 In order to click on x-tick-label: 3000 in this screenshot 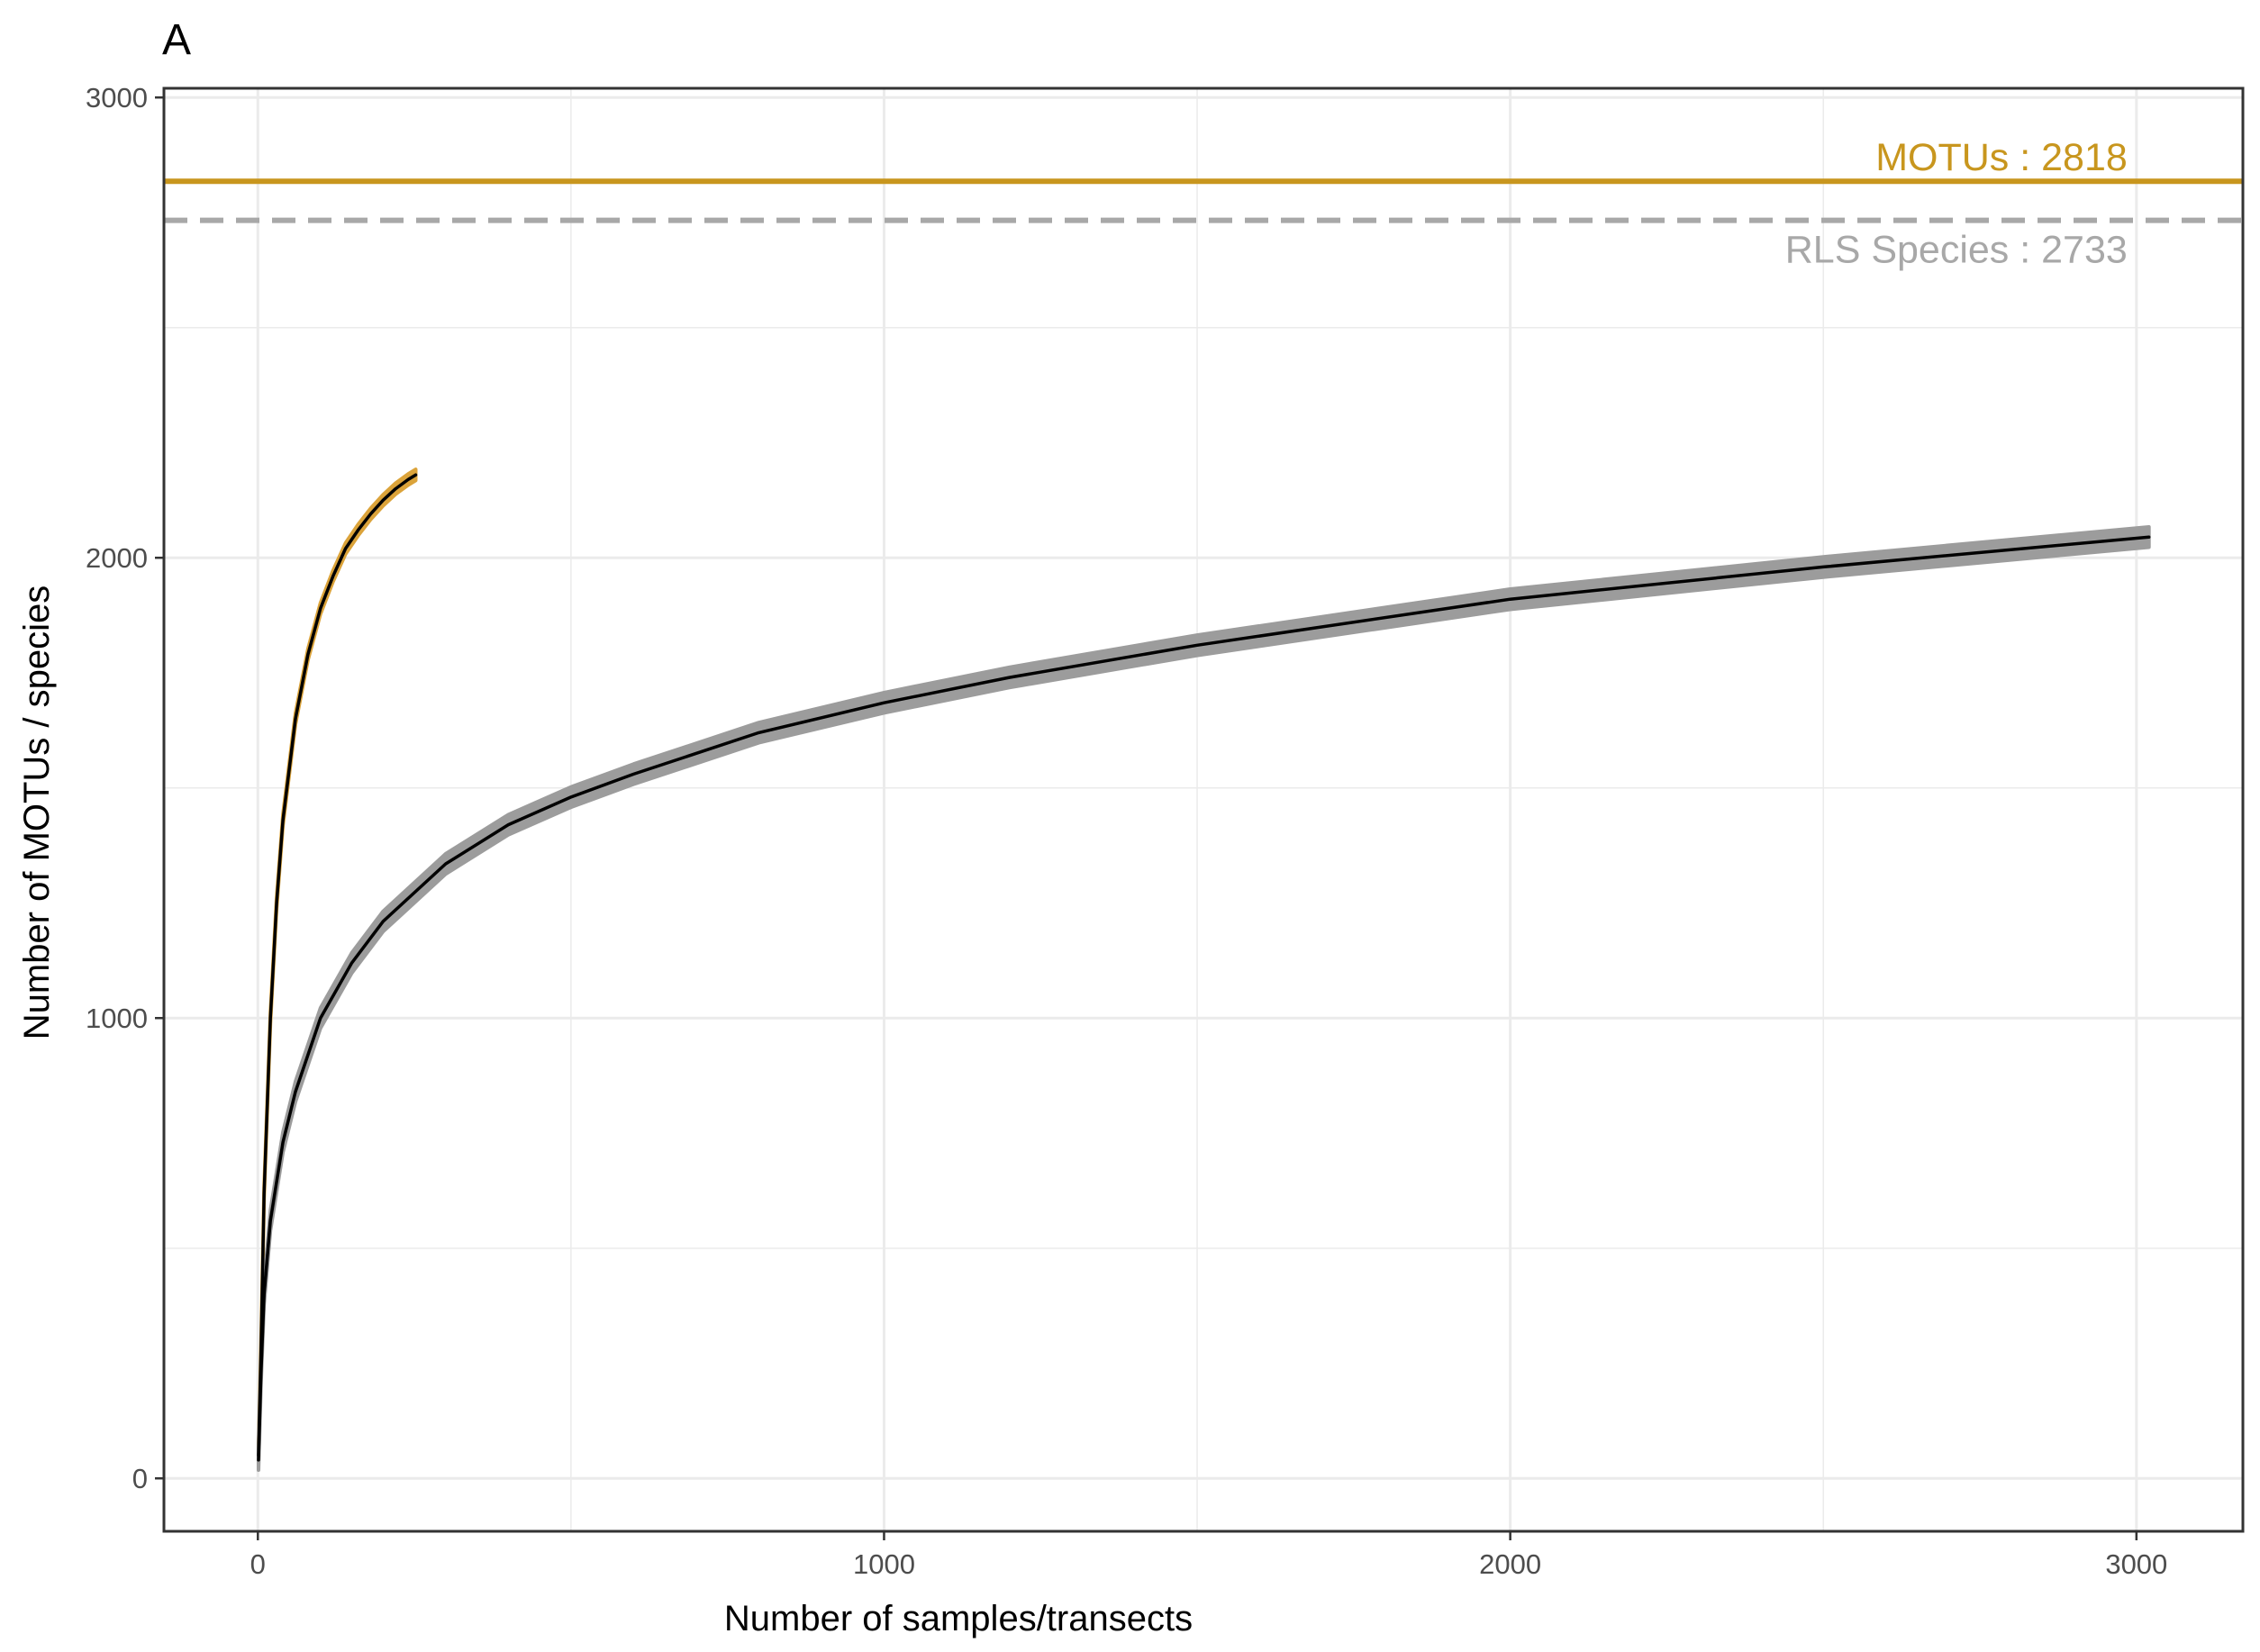, I will do `click(2136, 1564)`.